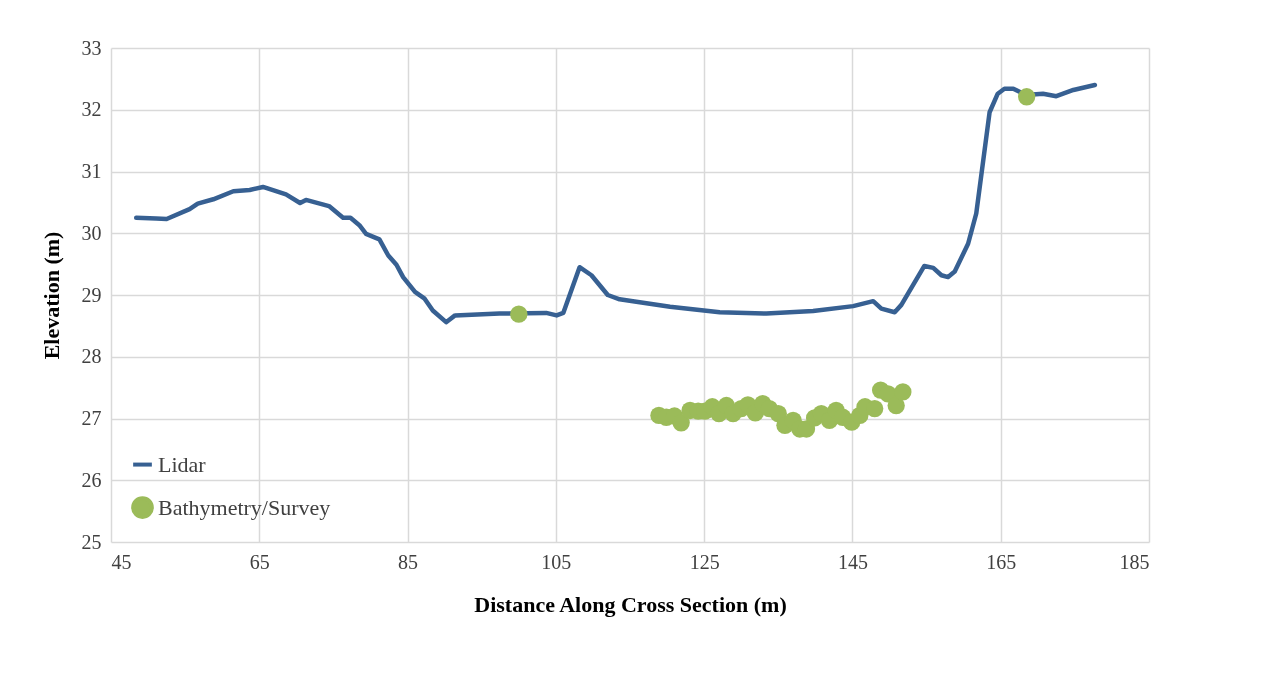  What do you see at coordinates (91, 294) in the screenshot?
I see `y-tick-label: 29` at bounding box center [91, 294].